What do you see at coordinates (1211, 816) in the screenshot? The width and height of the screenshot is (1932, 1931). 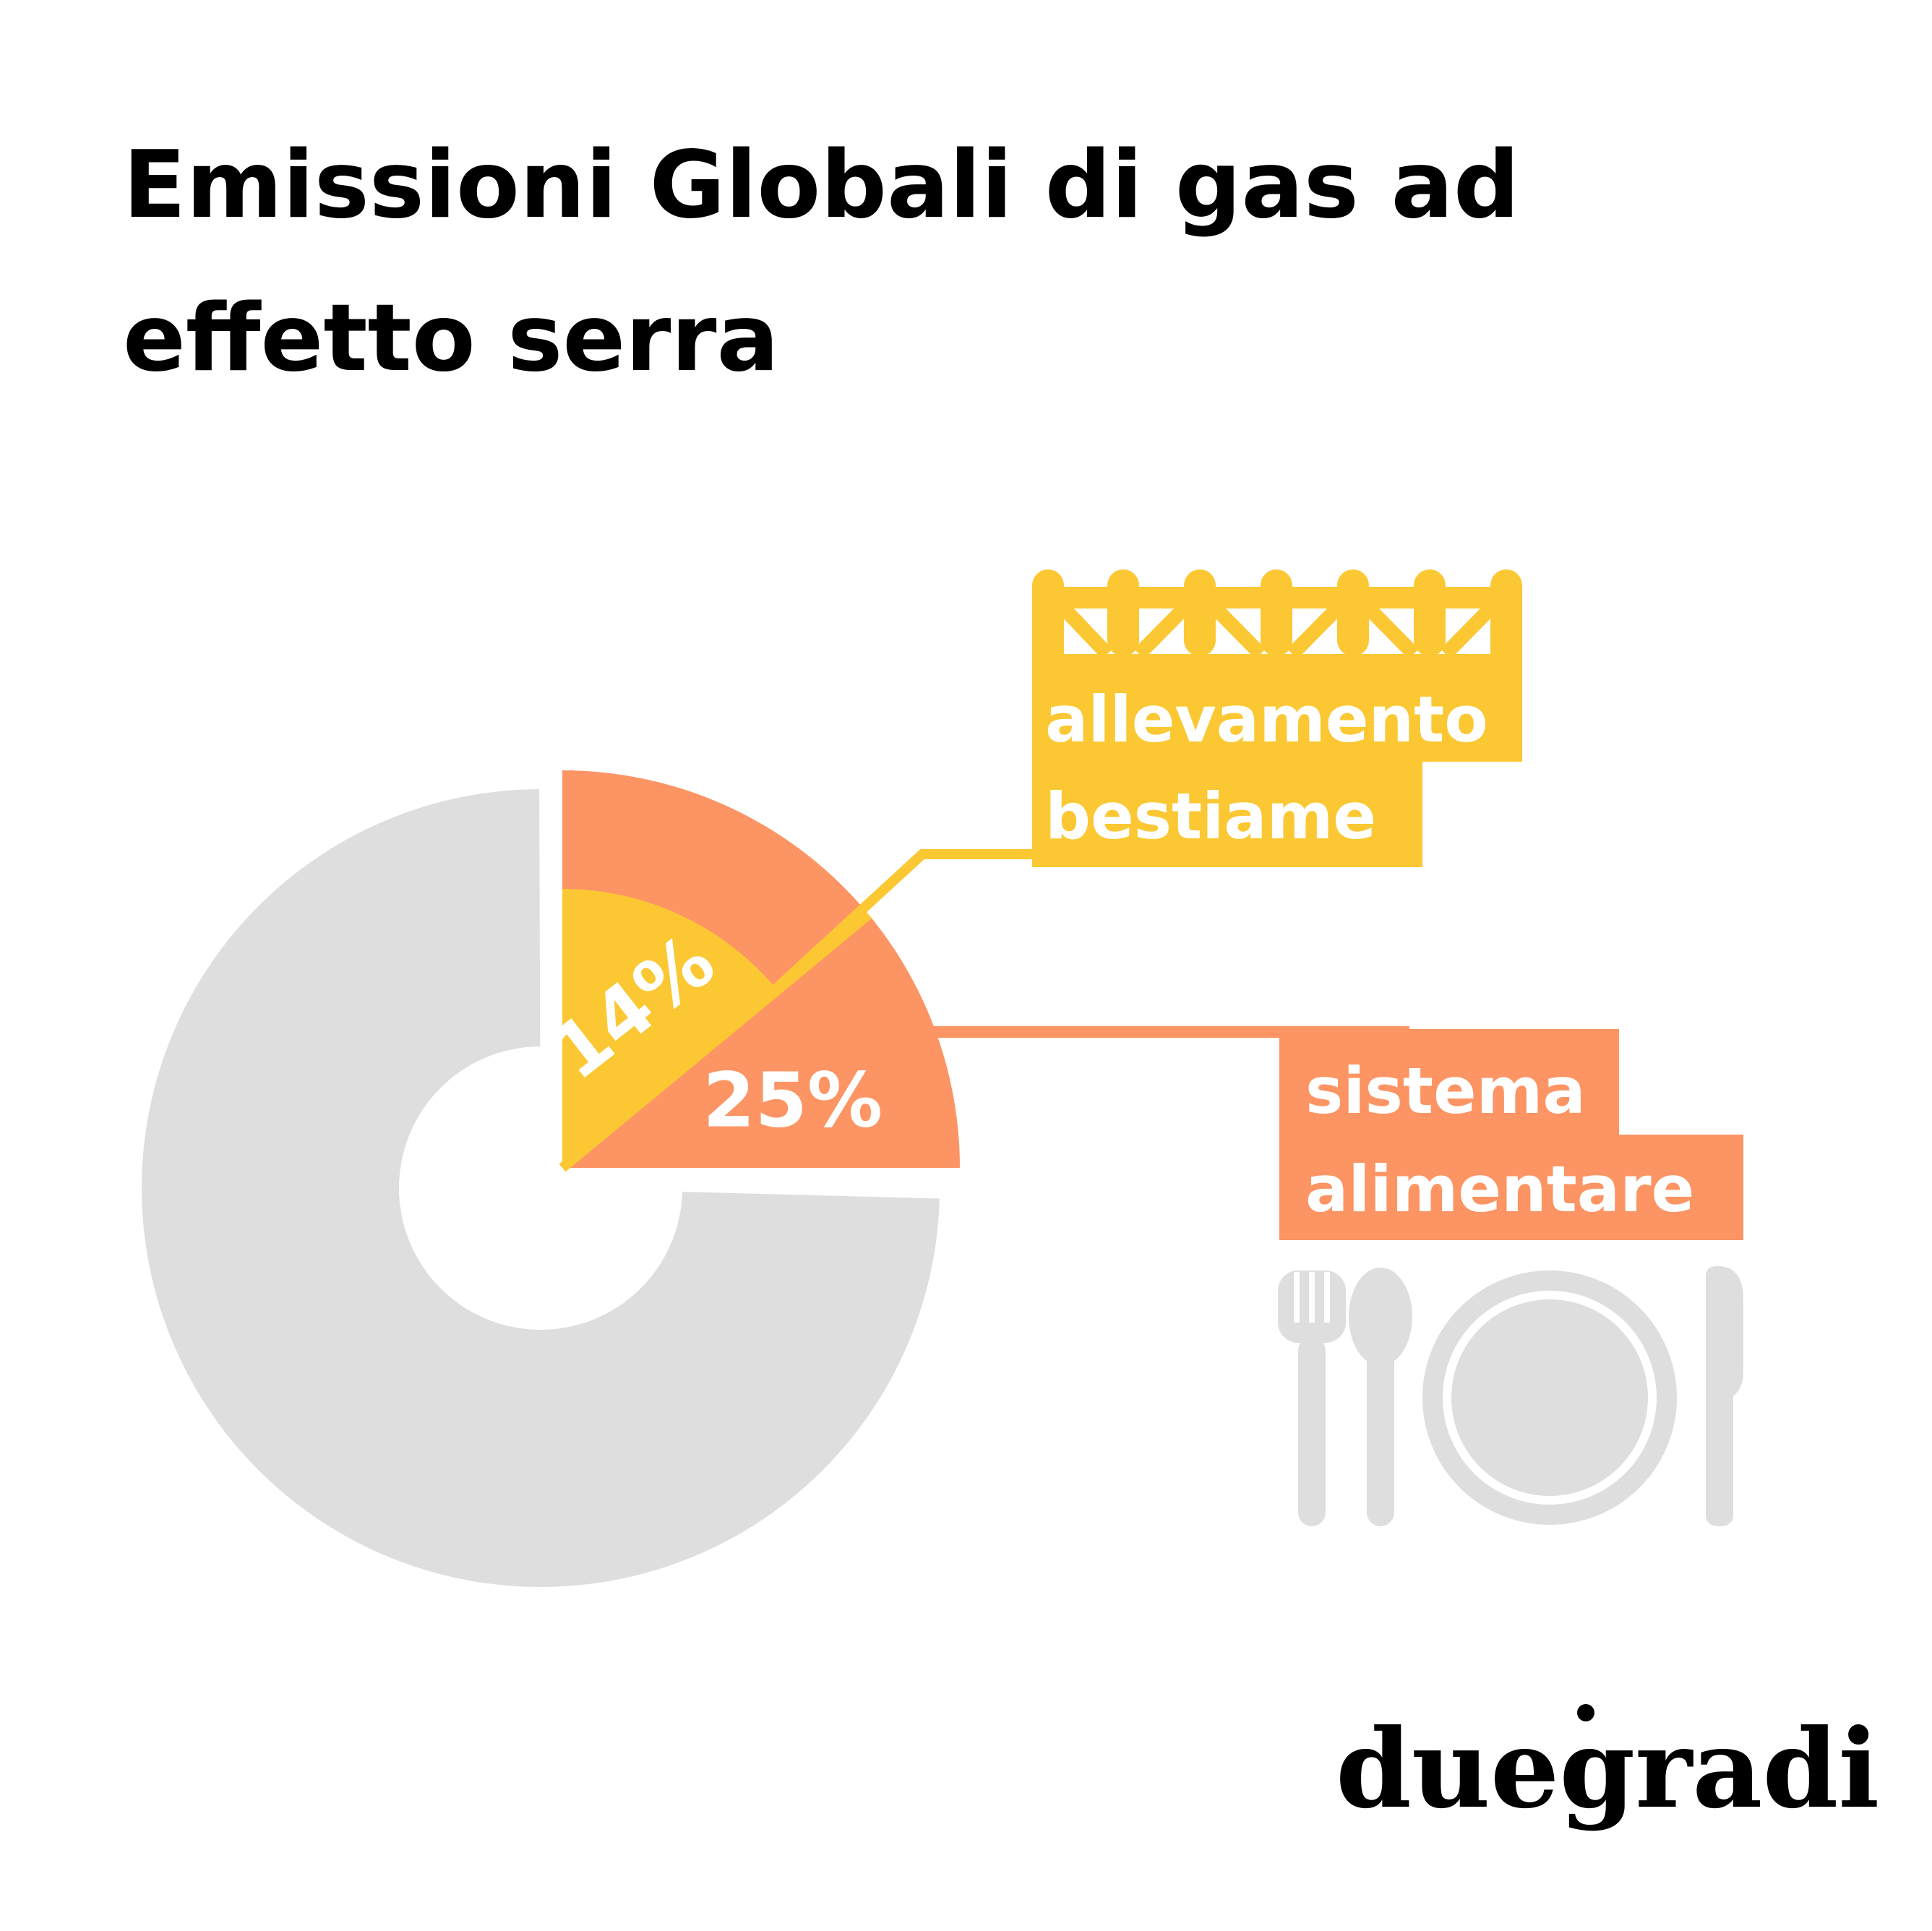 I see `livestock-label-line-2: bestiame` at bounding box center [1211, 816].